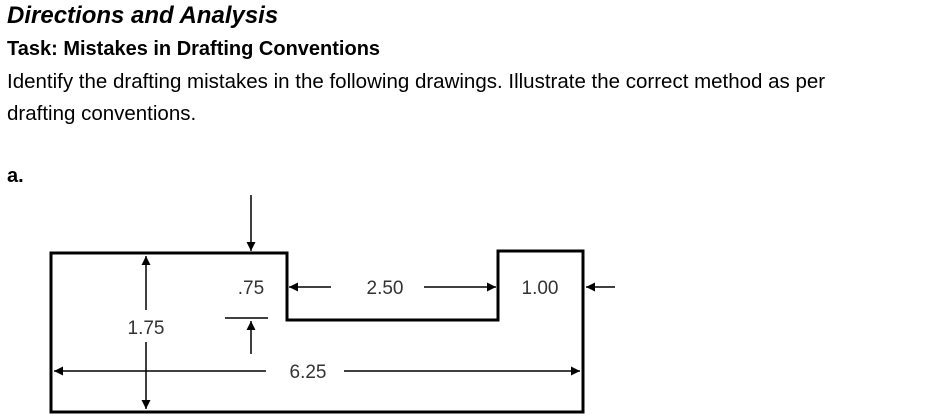 The width and height of the screenshot is (945, 420). Describe the element at coordinates (15, 176) in the screenshot. I see `item-label: a.` at that location.